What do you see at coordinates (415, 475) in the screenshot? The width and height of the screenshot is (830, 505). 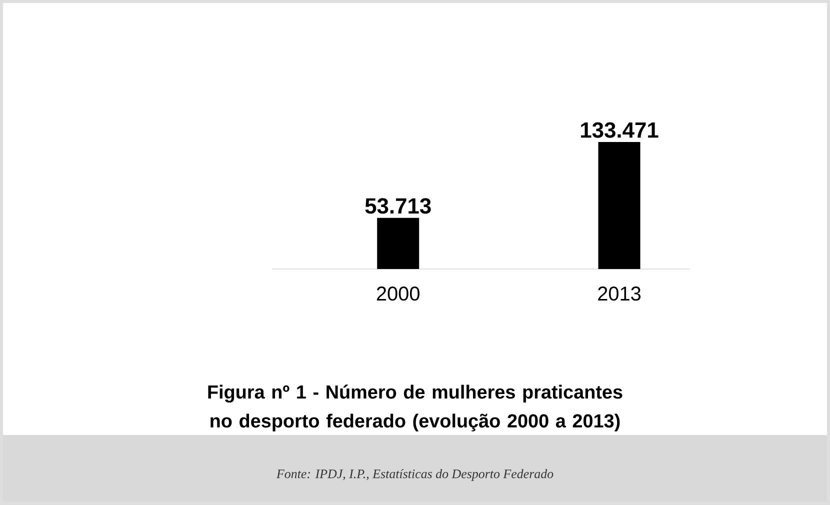 I see `source-note: Fonte: IPDJ, I.P., Estatísticas do Desporto Federado` at bounding box center [415, 475].